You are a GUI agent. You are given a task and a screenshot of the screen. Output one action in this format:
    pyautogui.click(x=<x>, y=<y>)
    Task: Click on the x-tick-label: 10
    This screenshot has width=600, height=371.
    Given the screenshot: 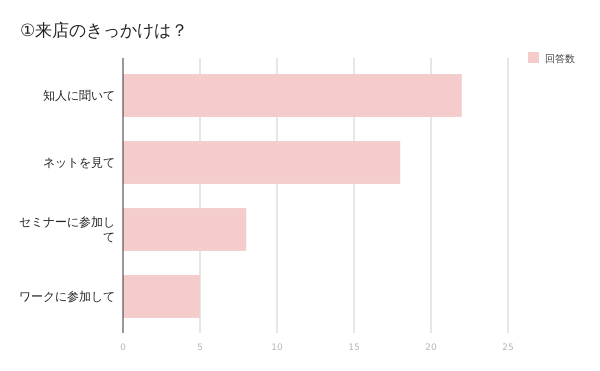 What is the action you would take?
    pyautogui.click(x=277, y=348)
    